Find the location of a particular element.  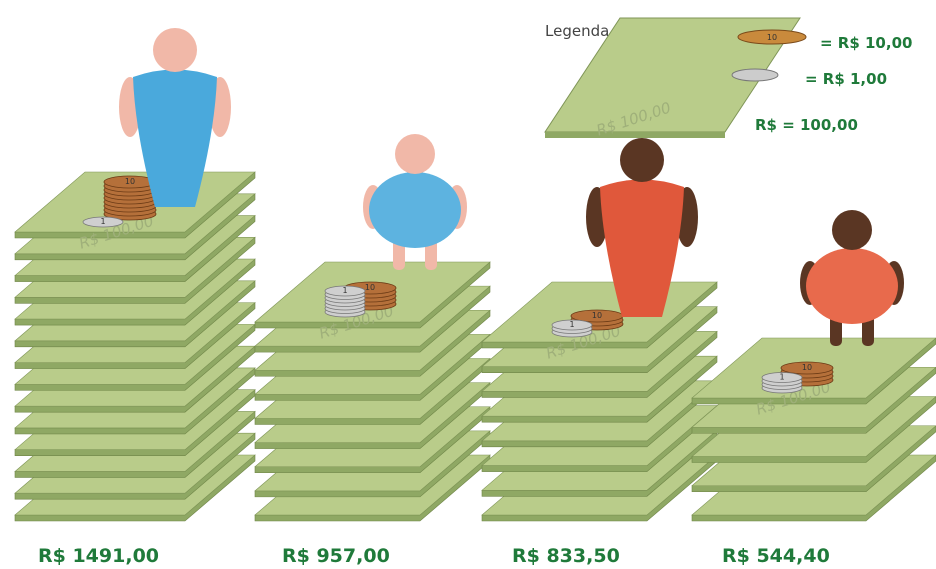

value-label: R$ 544,40 is located at coordinates (776, 556).